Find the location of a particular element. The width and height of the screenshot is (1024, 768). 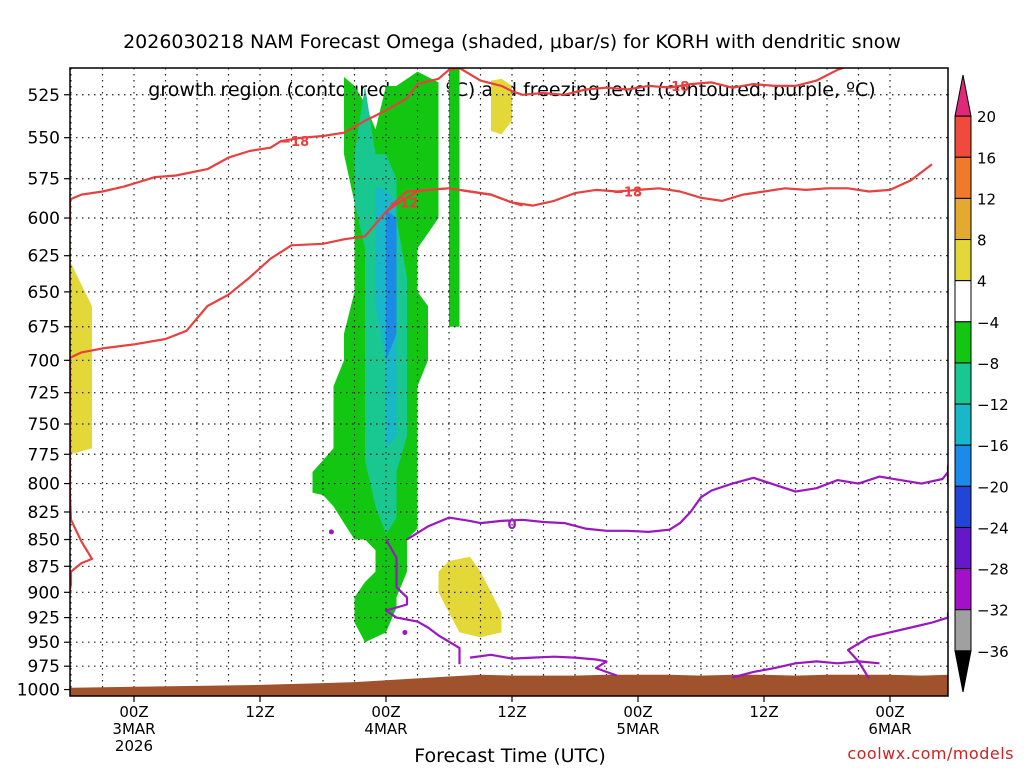

x-tick-label-42-0: 12Z is located at coordinates (511, 712).